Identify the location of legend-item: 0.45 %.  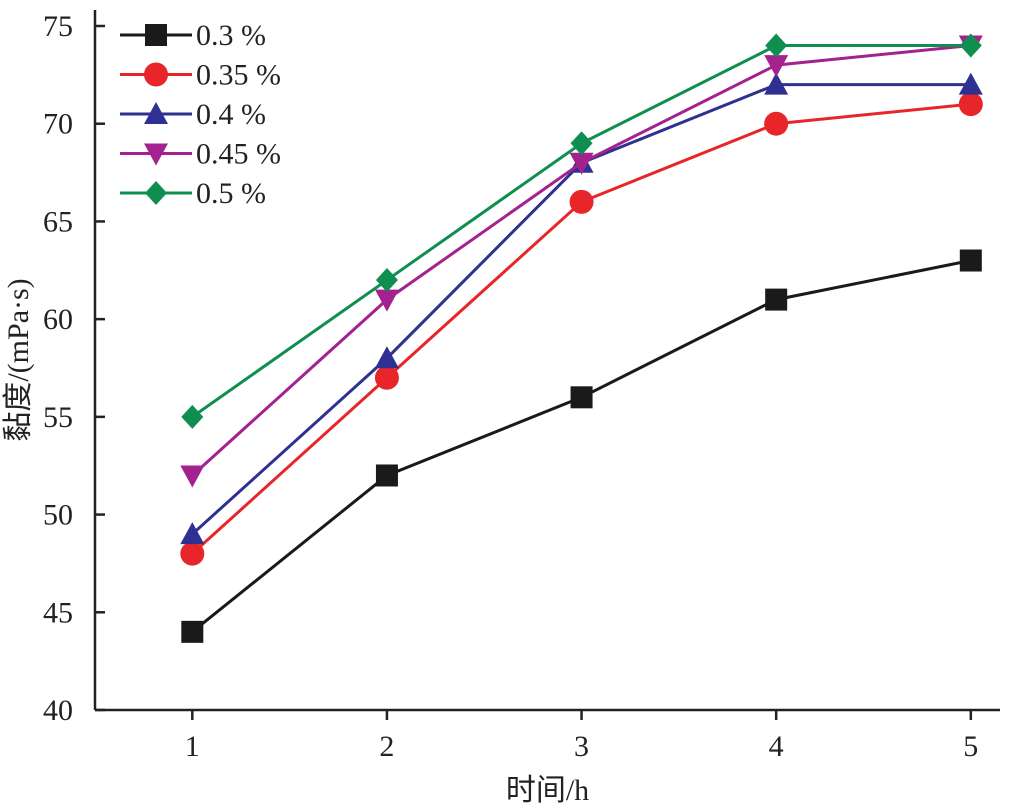
(200, 154).